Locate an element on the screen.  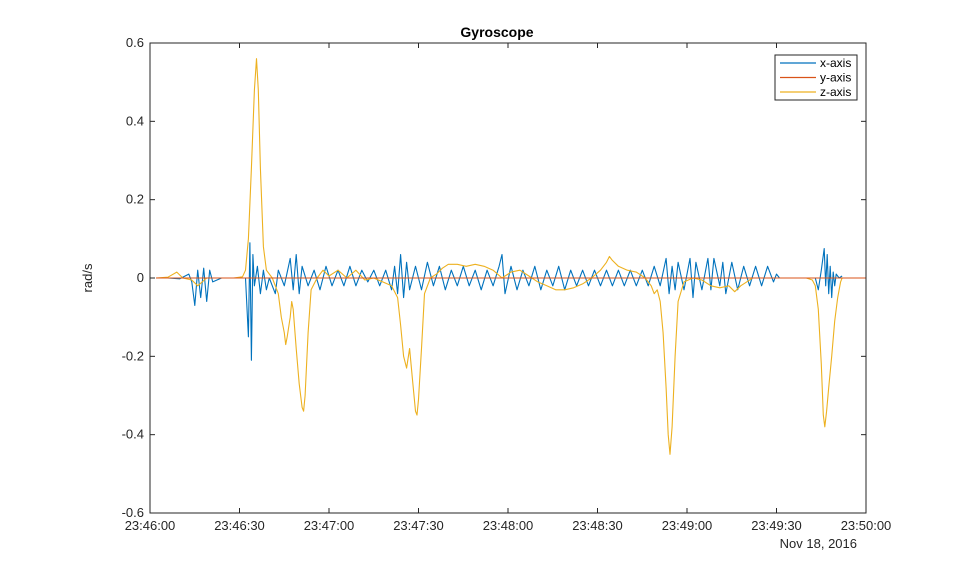
y-tick-label: 0.2 is located at coordinates (135, 199).